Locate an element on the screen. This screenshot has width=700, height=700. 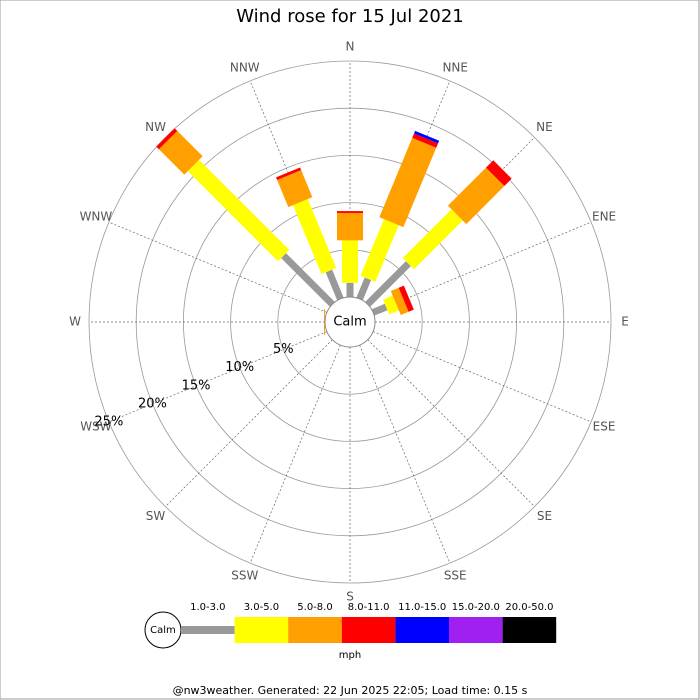
calm-label: Calm is located at coordinates (349, 322).